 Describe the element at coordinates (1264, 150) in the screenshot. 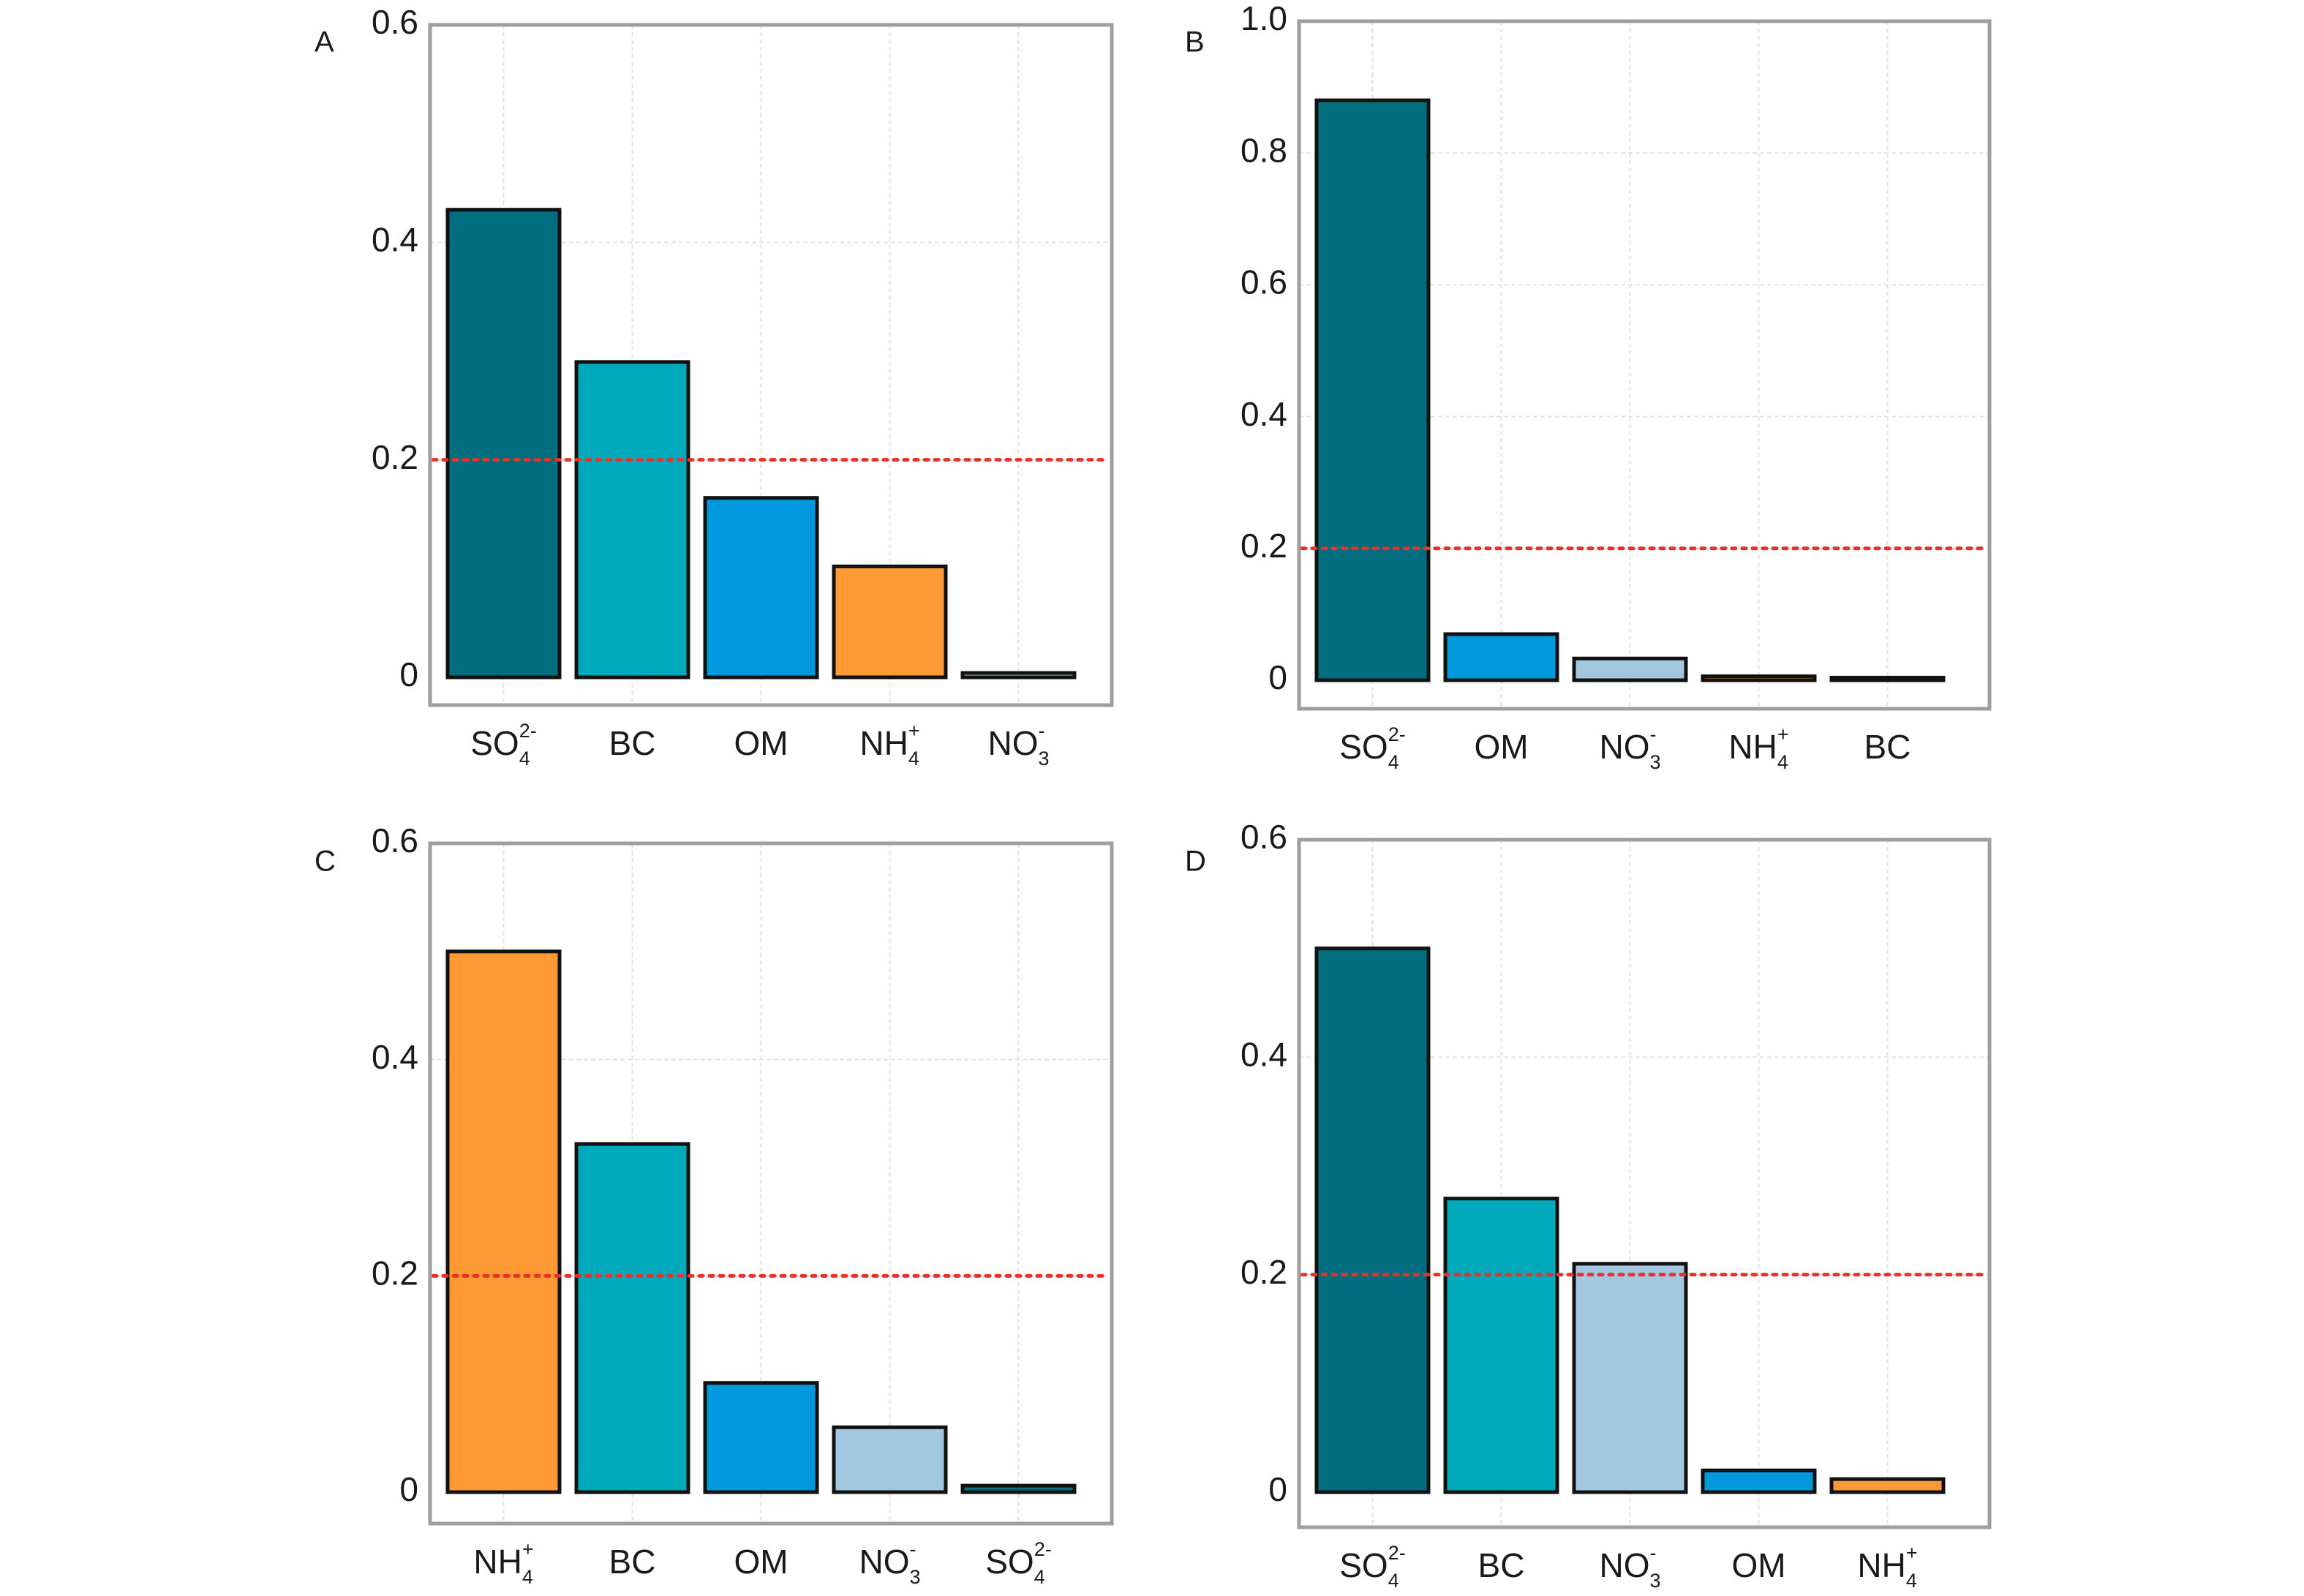

I see `ytick-label: 0.8` at that location.